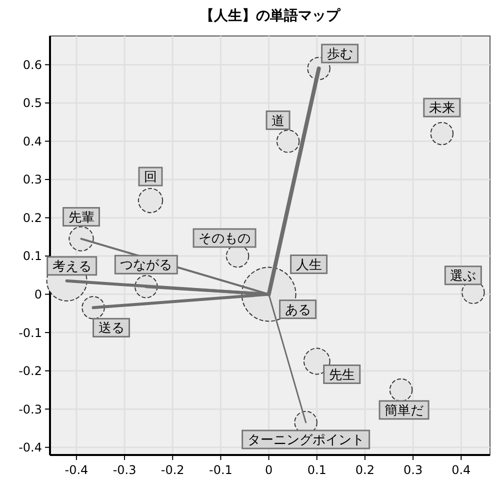 Image resolution: width=494 pixels, height=485 pixels. What do you see at coordinates (30, 447) in the screenshot?
I see `y-tick-label: -0.4` at bounding box center [30, 447].